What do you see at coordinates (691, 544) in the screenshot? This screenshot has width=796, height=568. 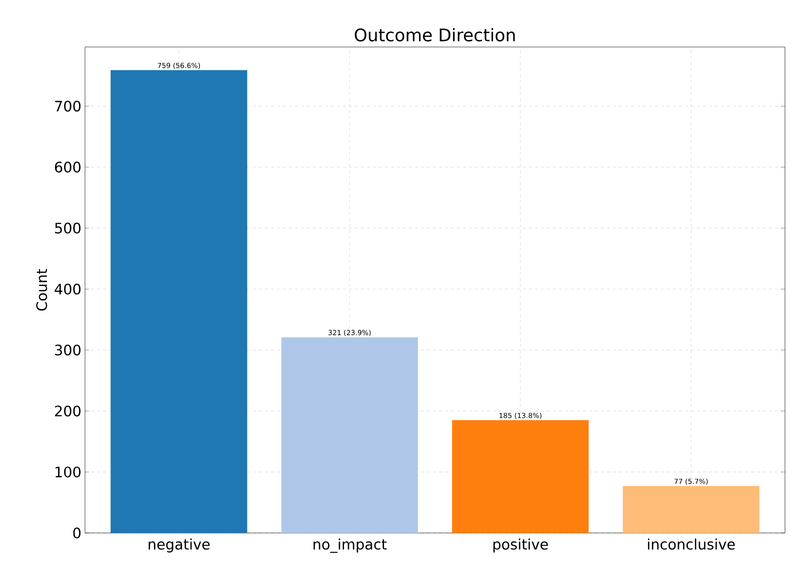 I see `x-tick-label: inconclusive` at bounding box center [691, 544].